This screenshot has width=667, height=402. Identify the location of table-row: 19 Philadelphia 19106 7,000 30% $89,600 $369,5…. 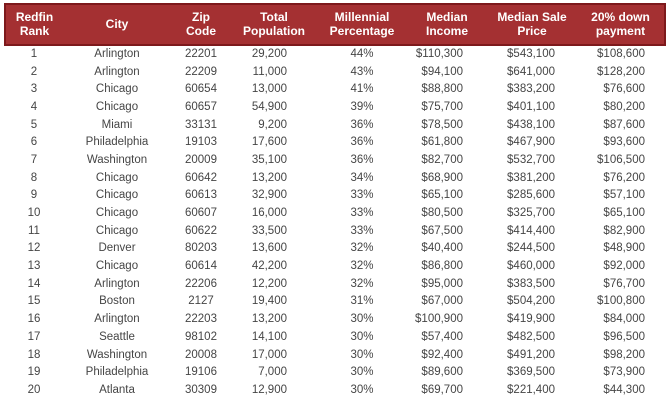
(335, 372).